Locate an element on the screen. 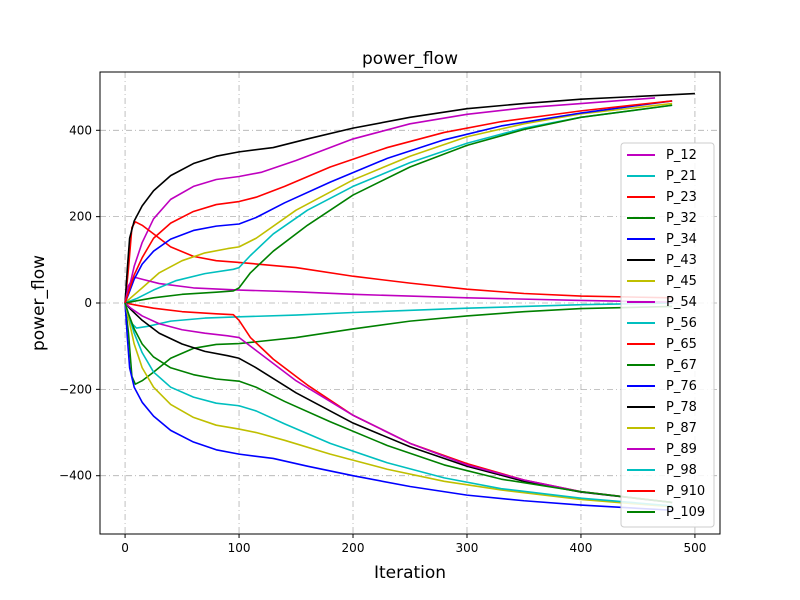 The image size is (800, 600). legend-label: P_87 is located at coordinates (681, 428).